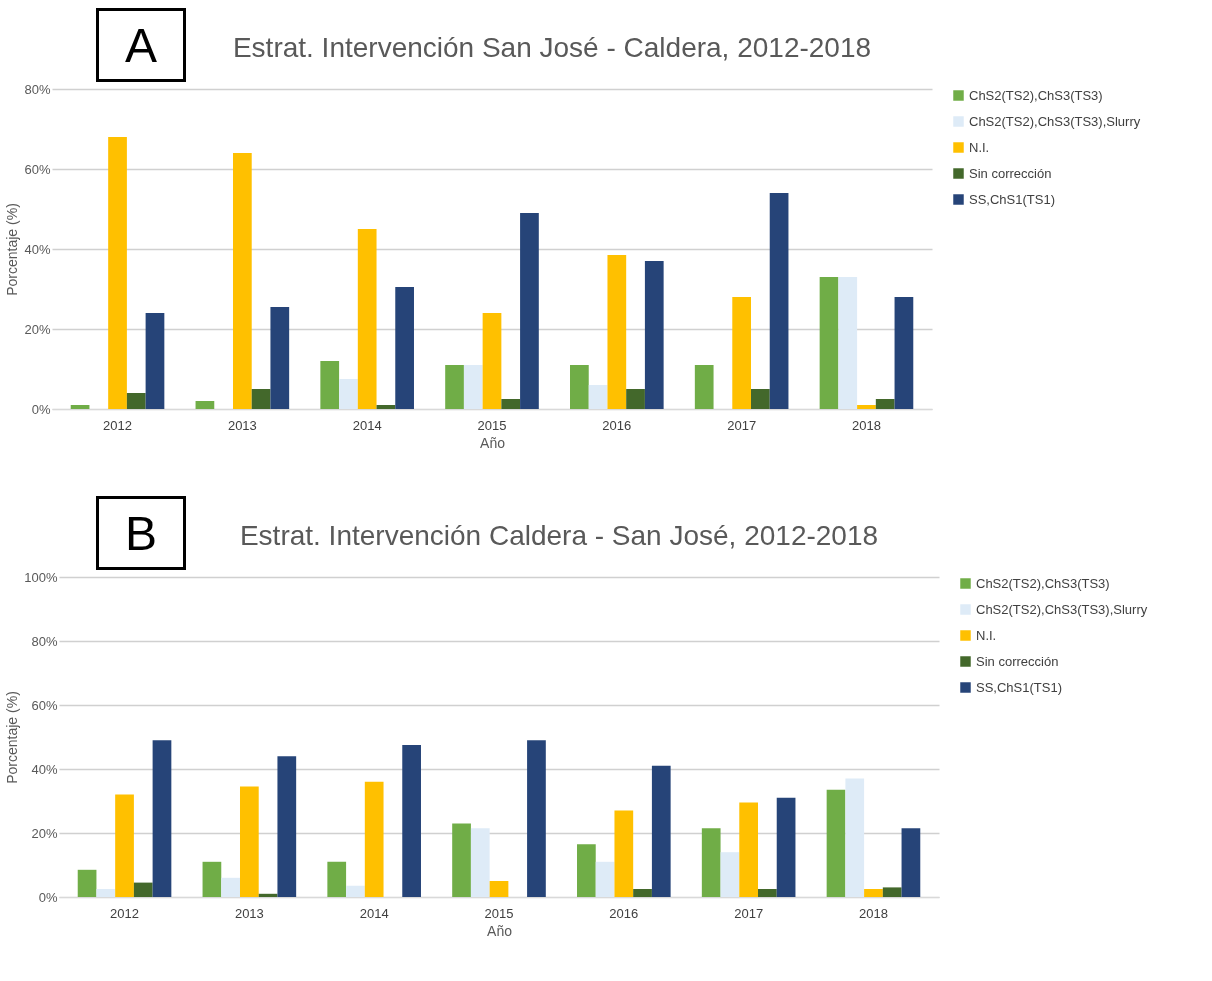  I want to click on y-tick-label: 60%, so click(37, 169).